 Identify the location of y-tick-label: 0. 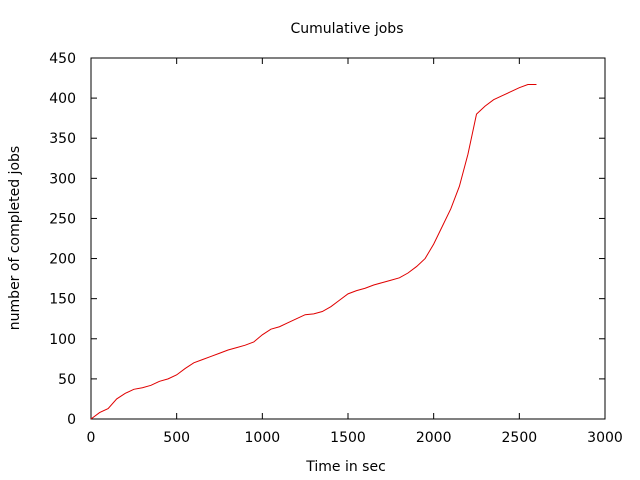
(71, 420).